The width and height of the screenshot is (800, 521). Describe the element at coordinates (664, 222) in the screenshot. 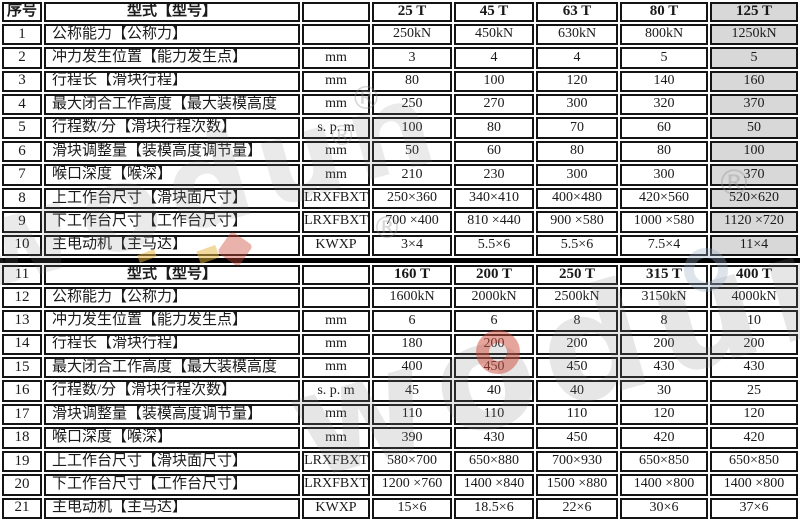

I see `cell-value: 1000 ×580` at that location.